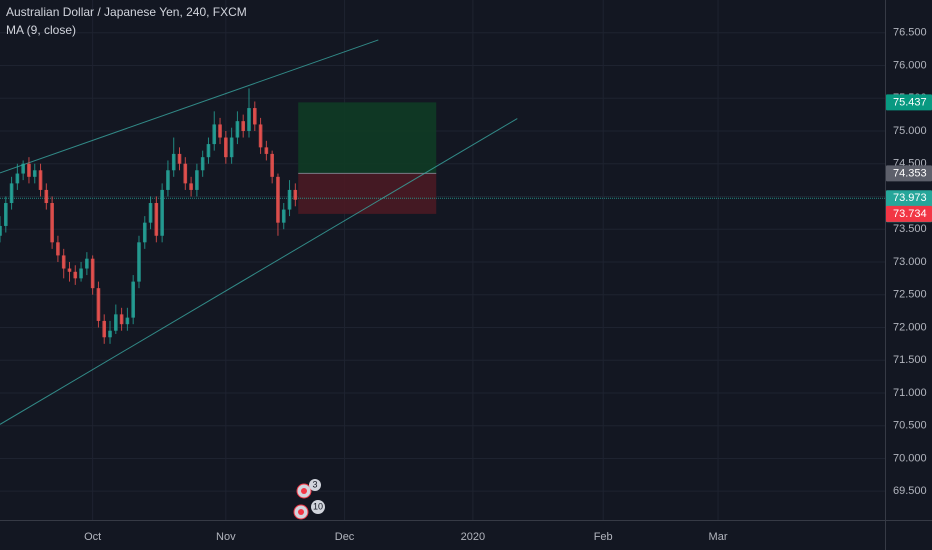 Image resolution: width=932 pixels, height=550 pixels. Describe the element at coordinates (92, 537) in the screenshot. I see `x-tick-label: Oct` at that location.